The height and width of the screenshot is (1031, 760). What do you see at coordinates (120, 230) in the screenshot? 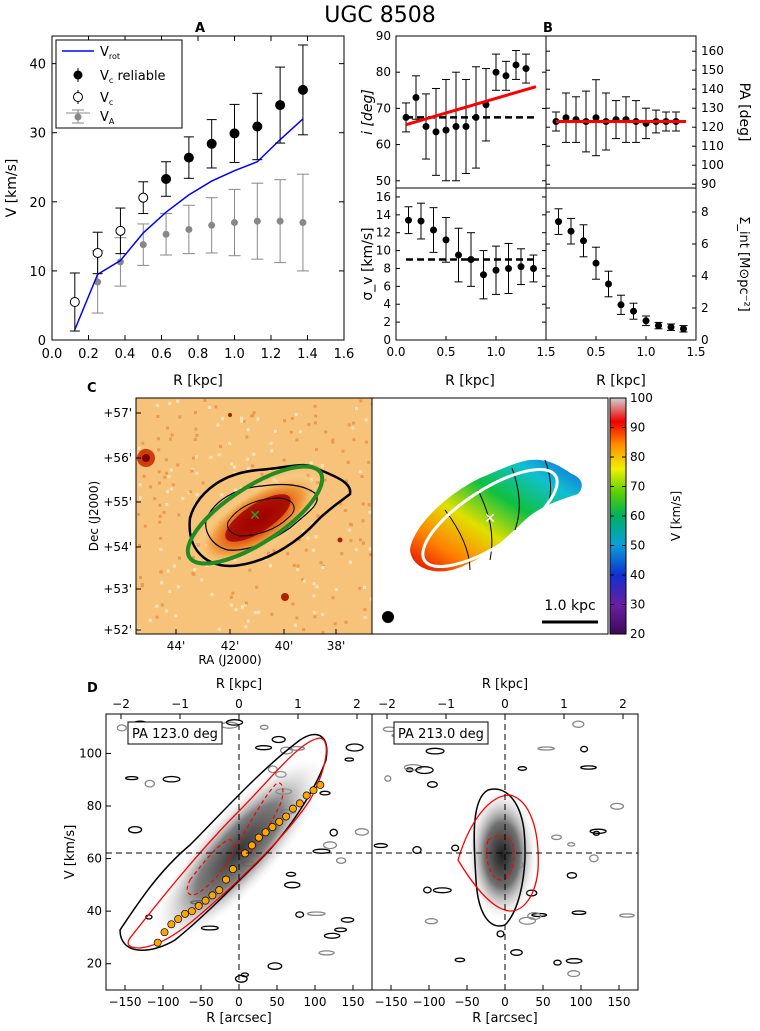
I see `vc-point` at bounding box center [120, 230].